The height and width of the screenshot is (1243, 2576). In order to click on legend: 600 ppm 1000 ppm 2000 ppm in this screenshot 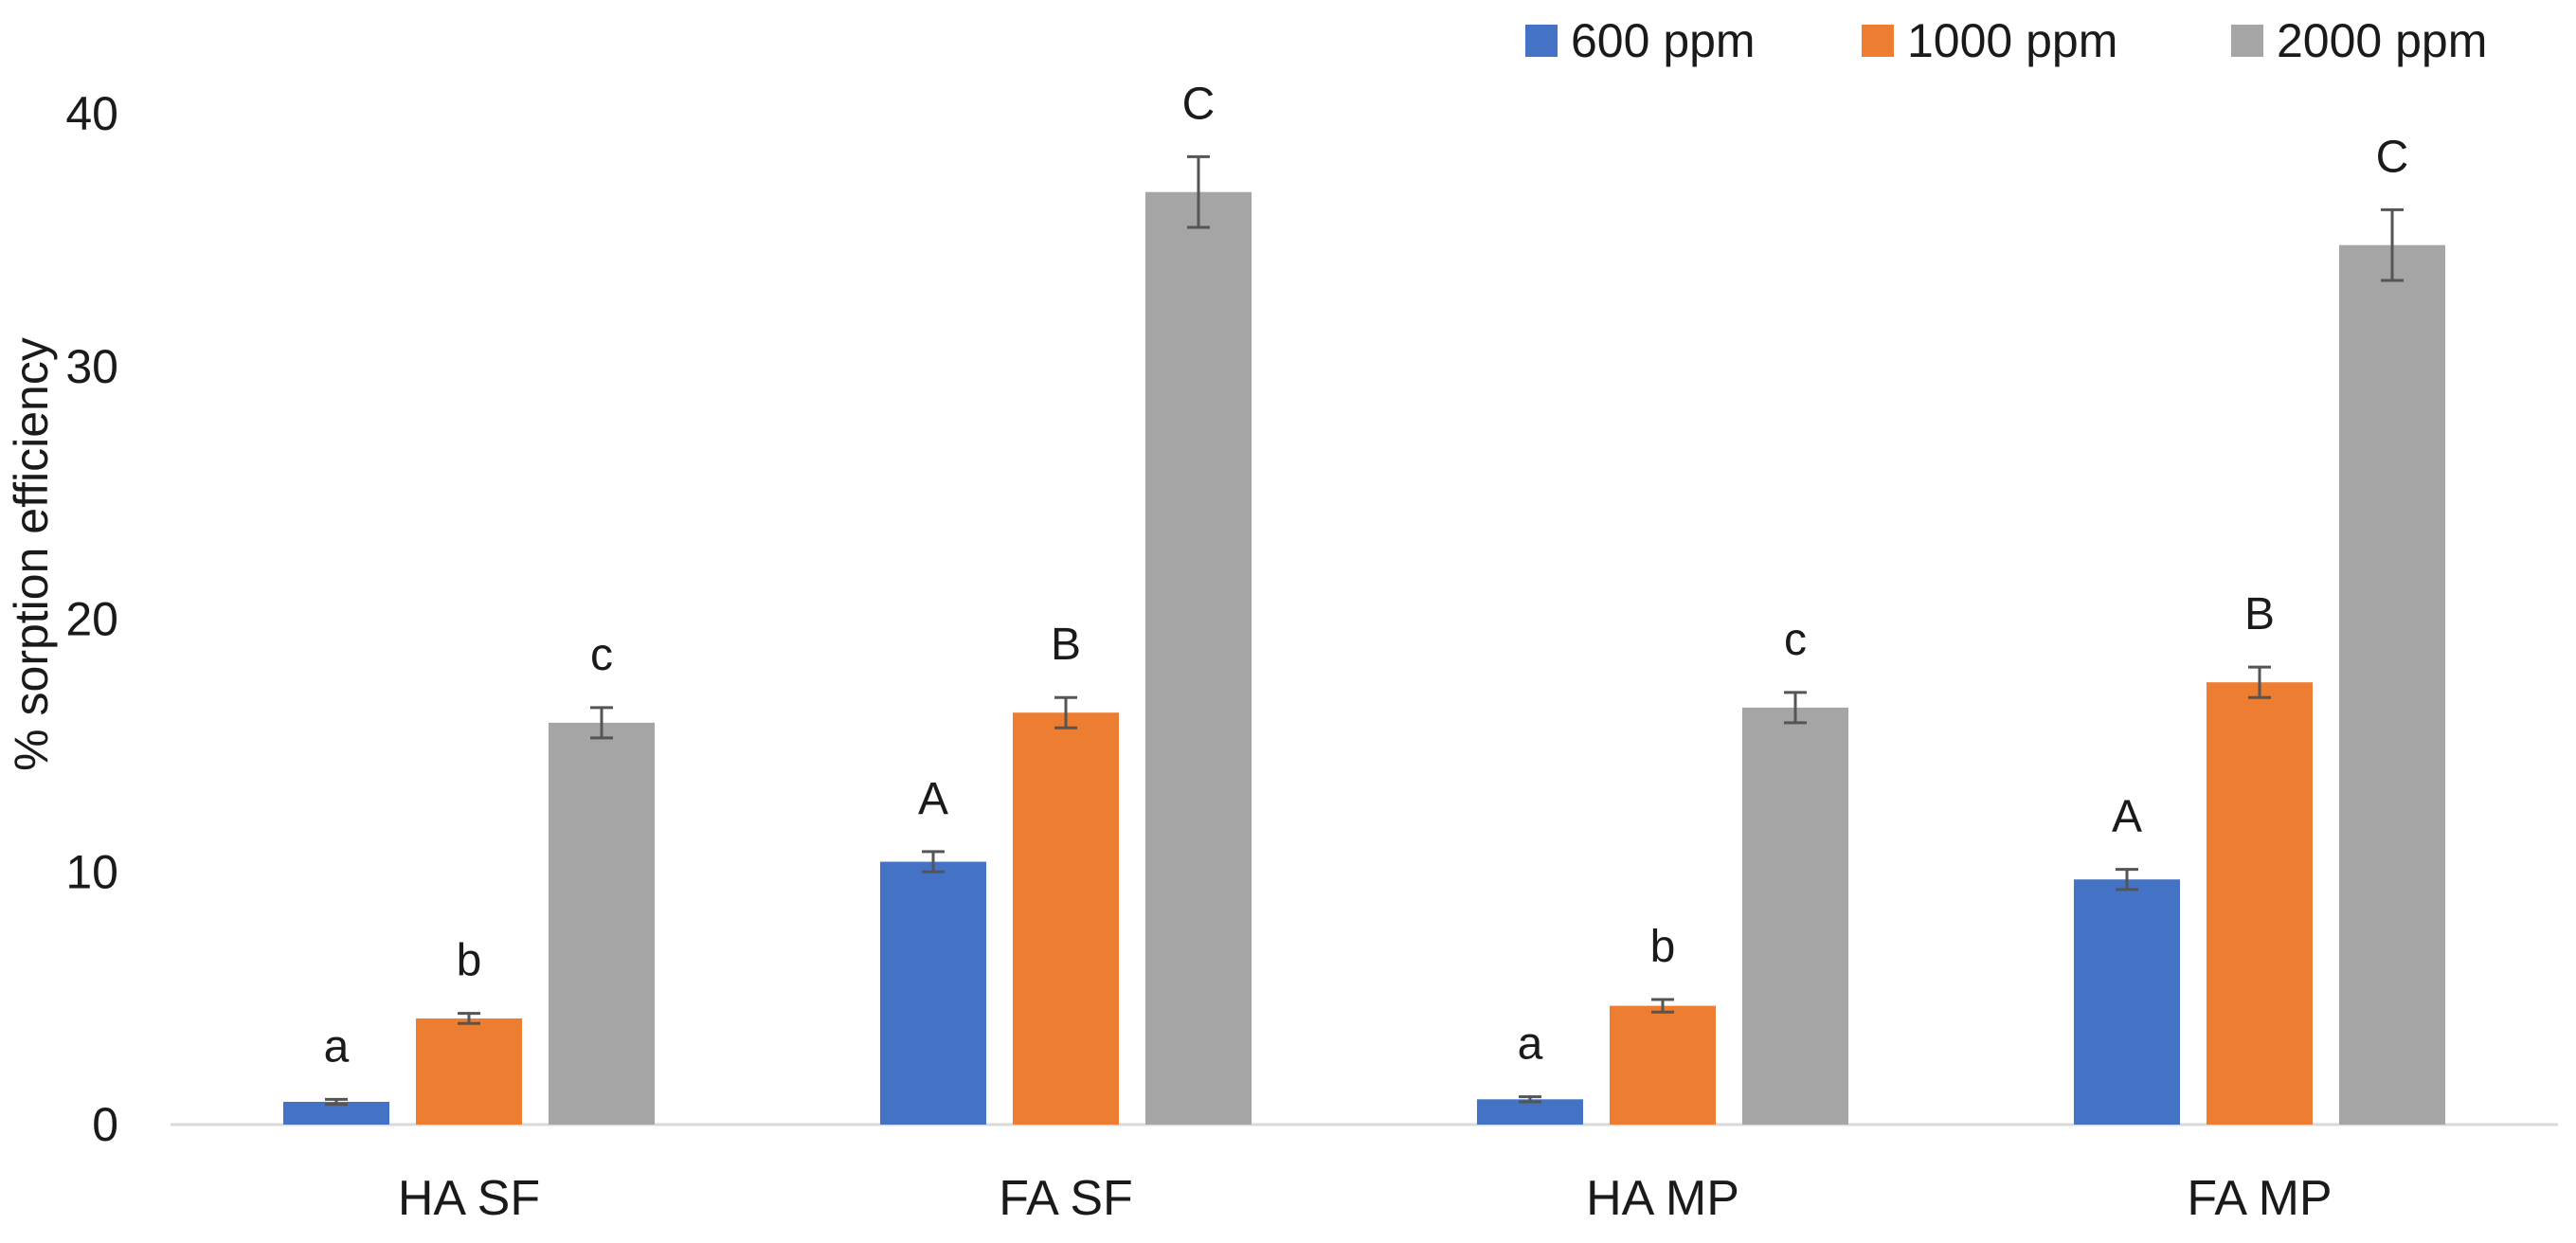, I will do `click(2006, 41)`.